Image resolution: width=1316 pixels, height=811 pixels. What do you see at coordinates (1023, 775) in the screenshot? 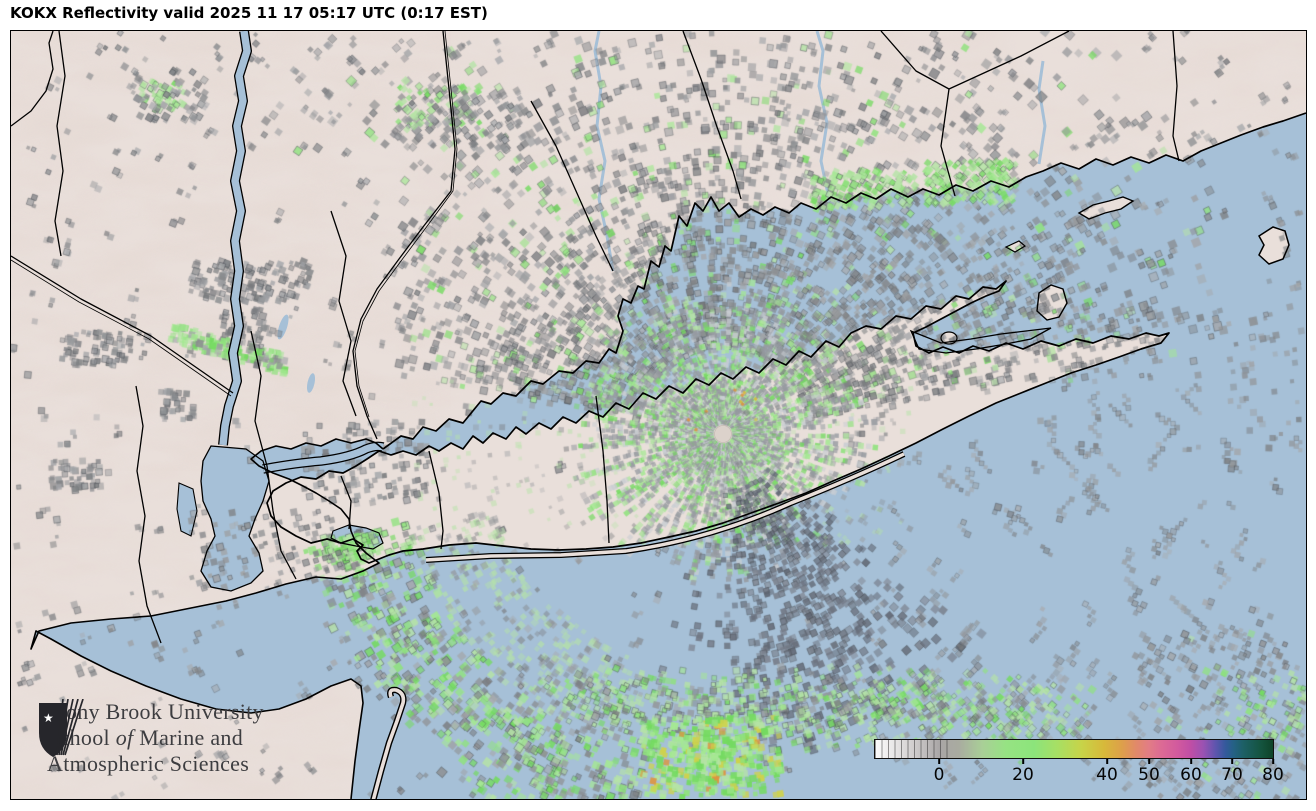
I see `colorbar-tick-label: 20` at bounding box center [1023, 775].